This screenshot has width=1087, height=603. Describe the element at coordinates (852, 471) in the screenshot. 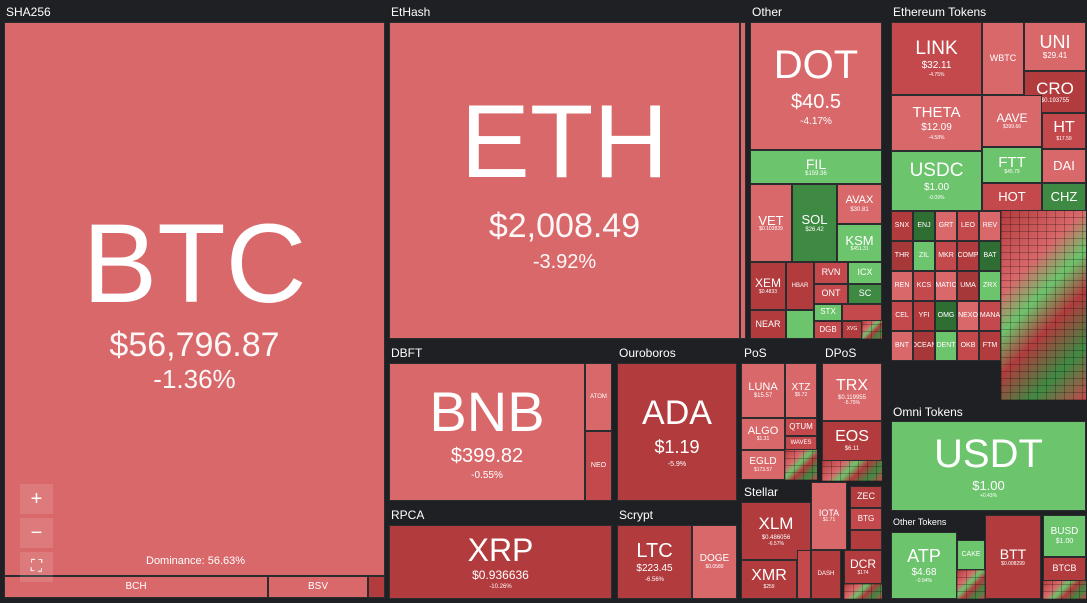

I see `small-tiles-dpos` at that location.